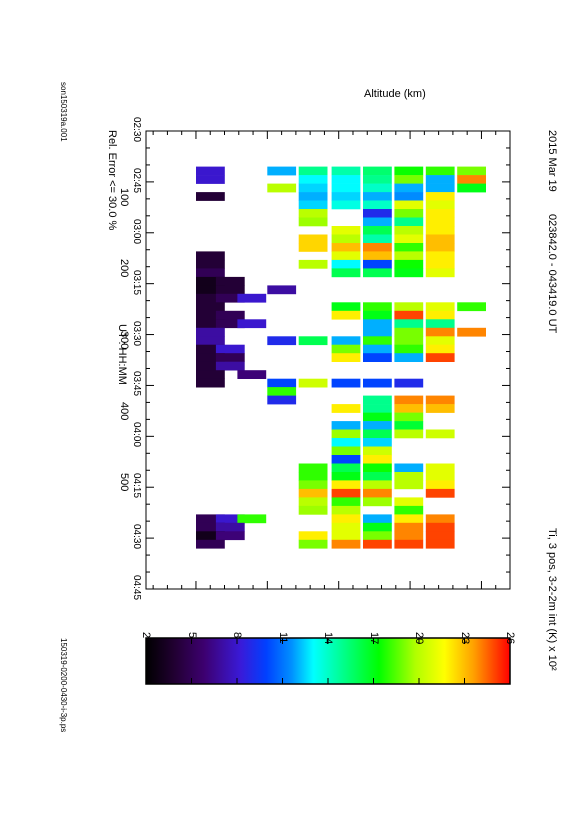  I want to click on x-tick-label: 04:45, so click(136, 588).